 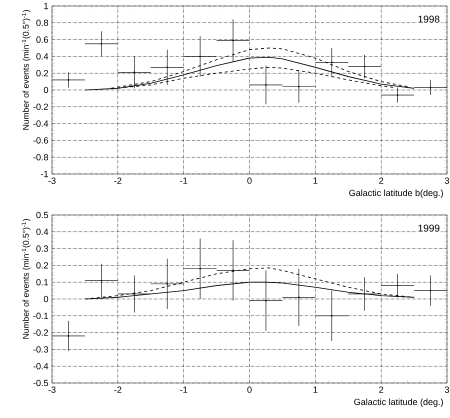 I want to click on y-tick-label: -1, so click(x=44, y=174).